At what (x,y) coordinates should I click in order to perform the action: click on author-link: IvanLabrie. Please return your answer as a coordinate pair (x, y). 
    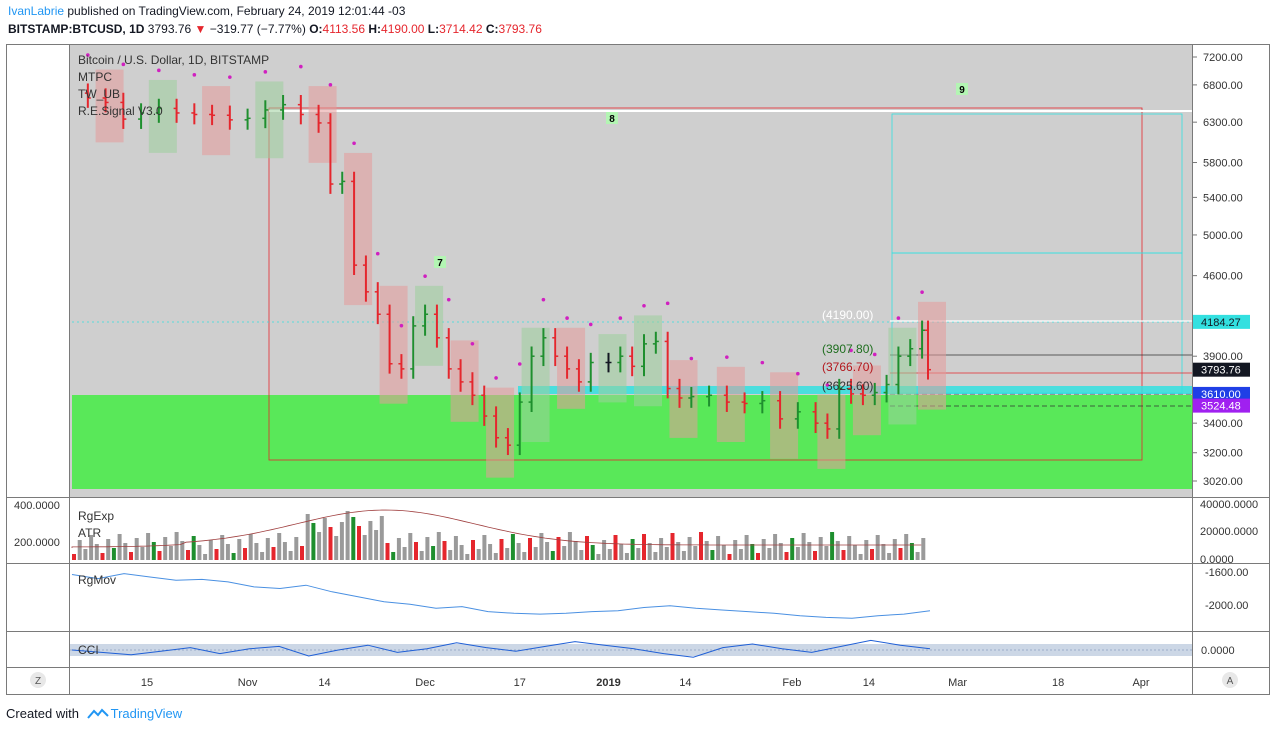
    Looking at the image, I should click on (36, 11).